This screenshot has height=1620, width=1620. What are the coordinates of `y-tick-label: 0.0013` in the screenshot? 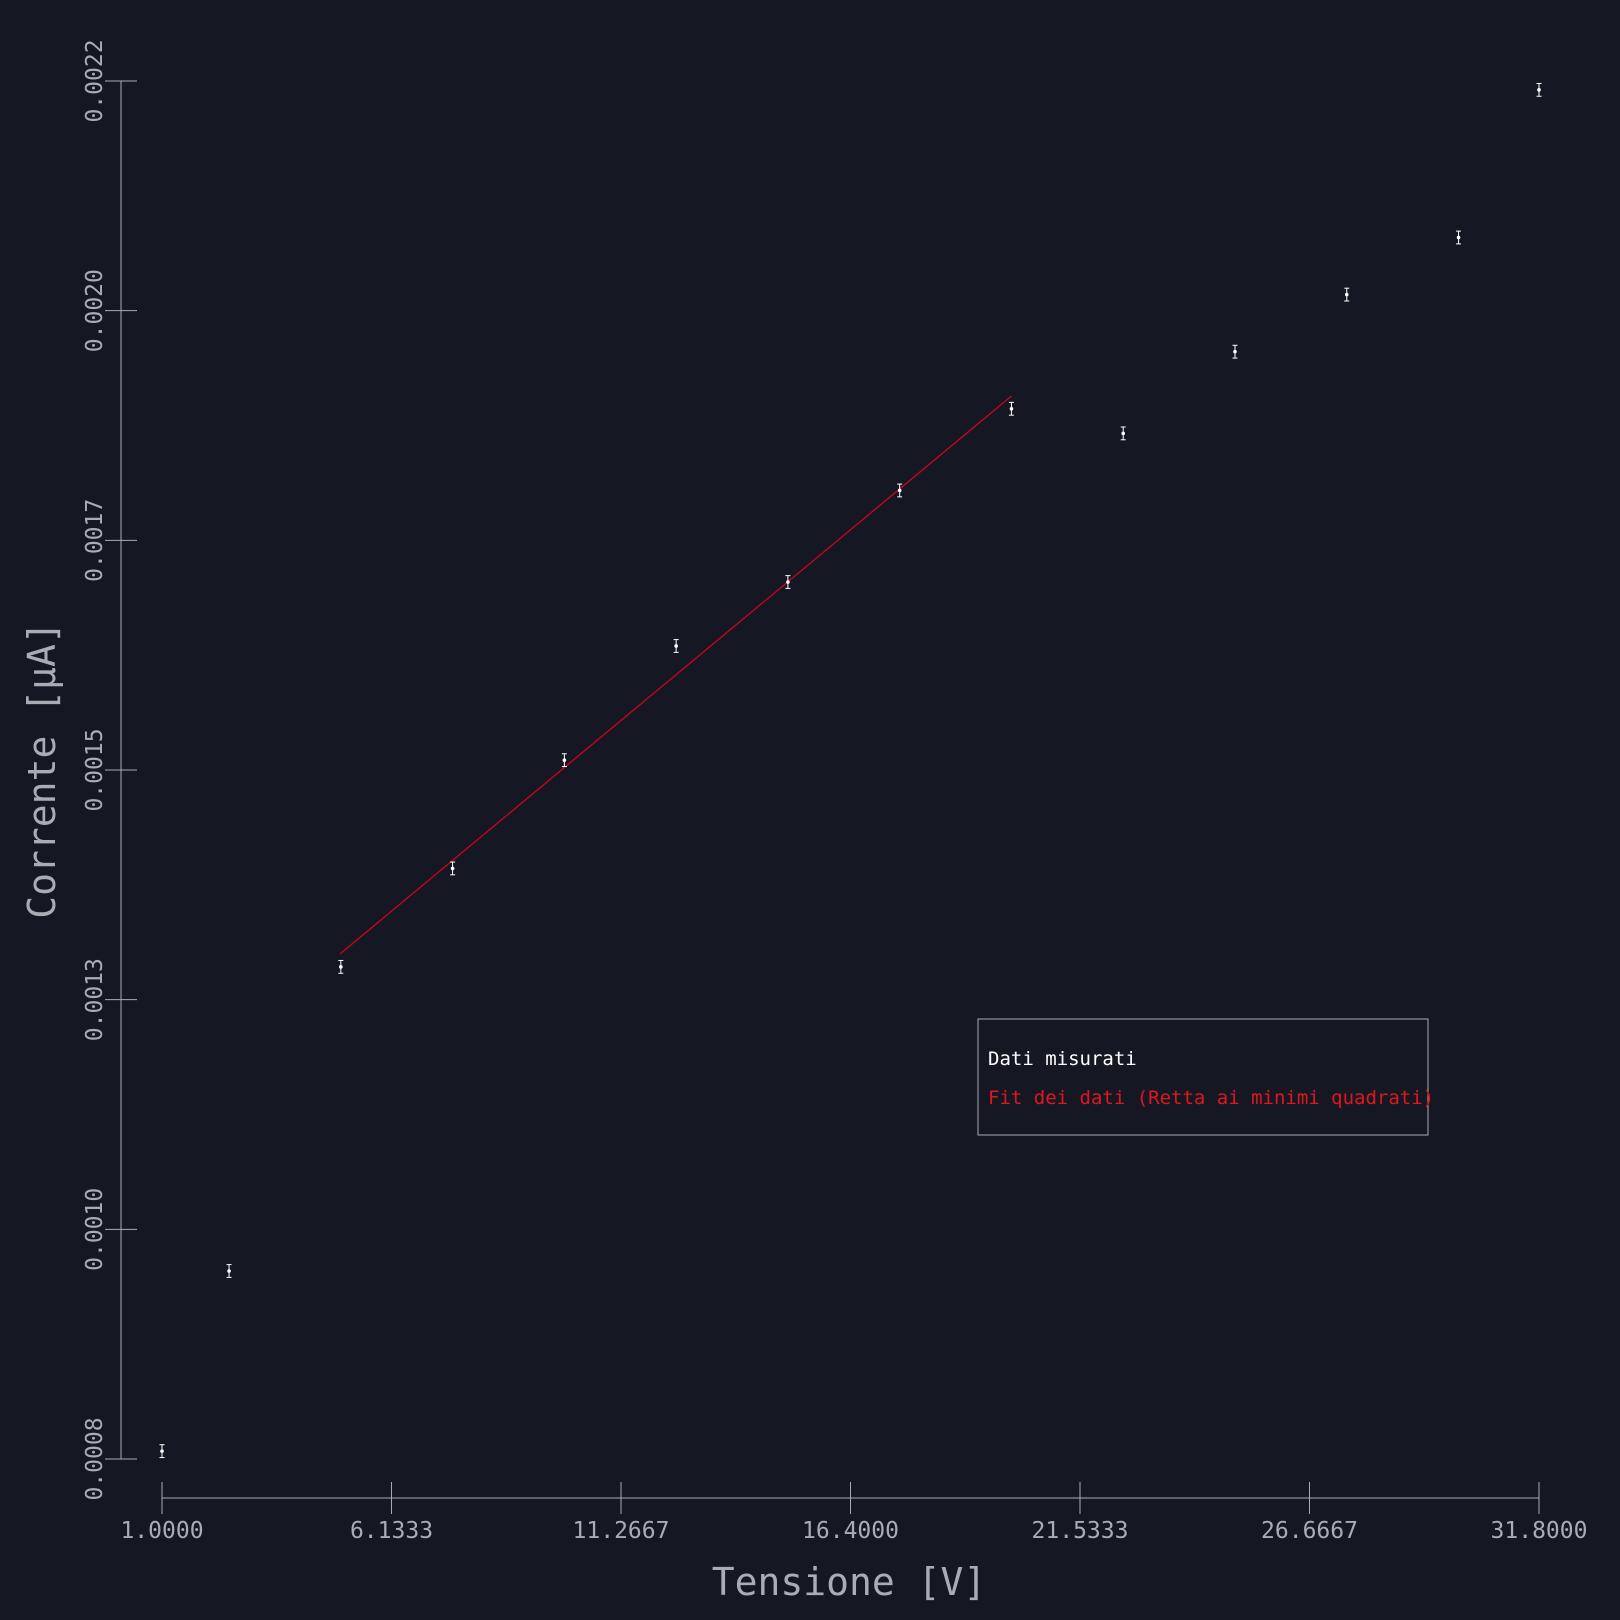 It's located at (95, 999).